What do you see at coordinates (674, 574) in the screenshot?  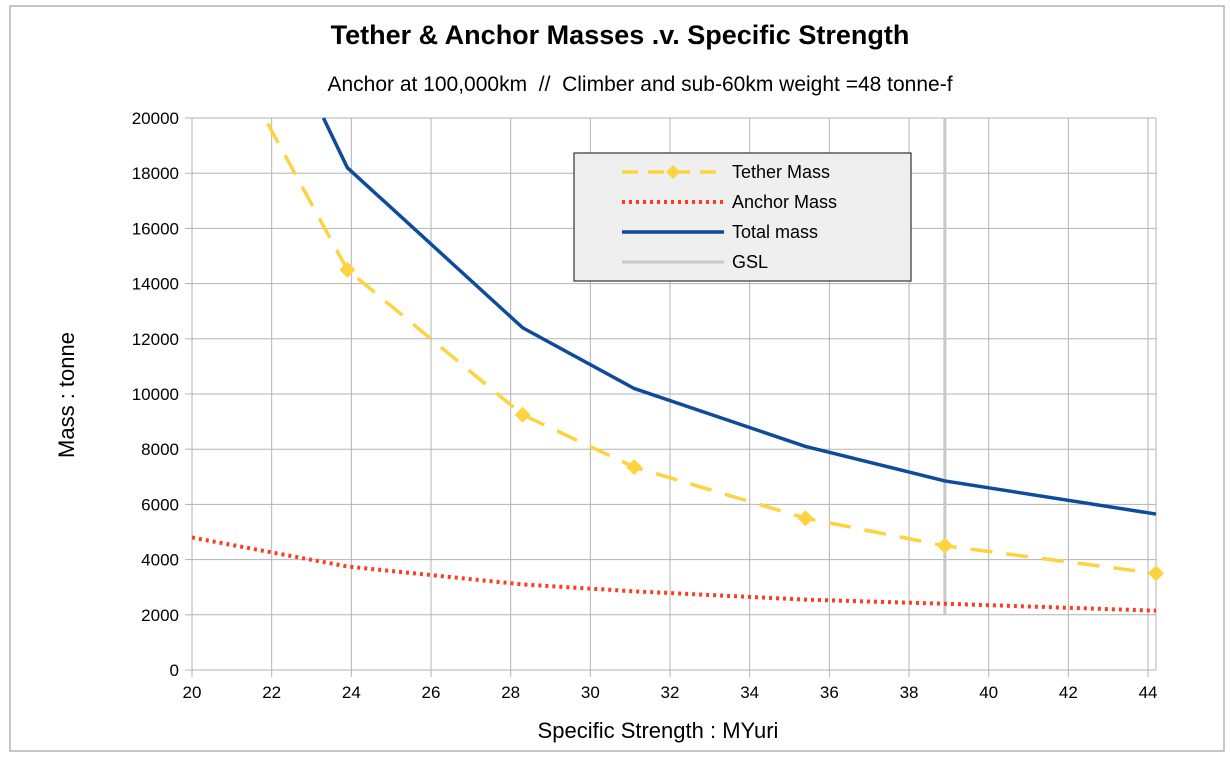 I see `series-line-anchor-mass` at bounding box center [674, 574].